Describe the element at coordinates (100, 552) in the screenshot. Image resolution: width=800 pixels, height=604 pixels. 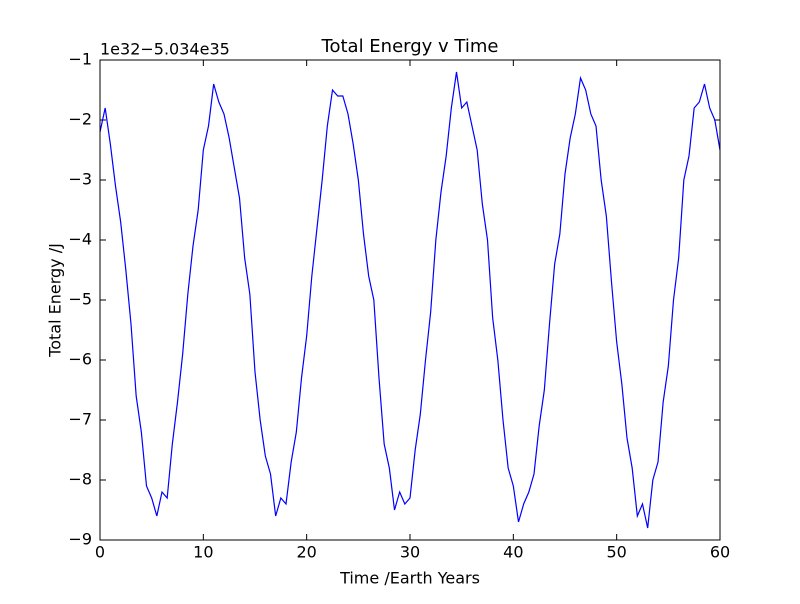
I see `x-tick-label: 0` at that location.